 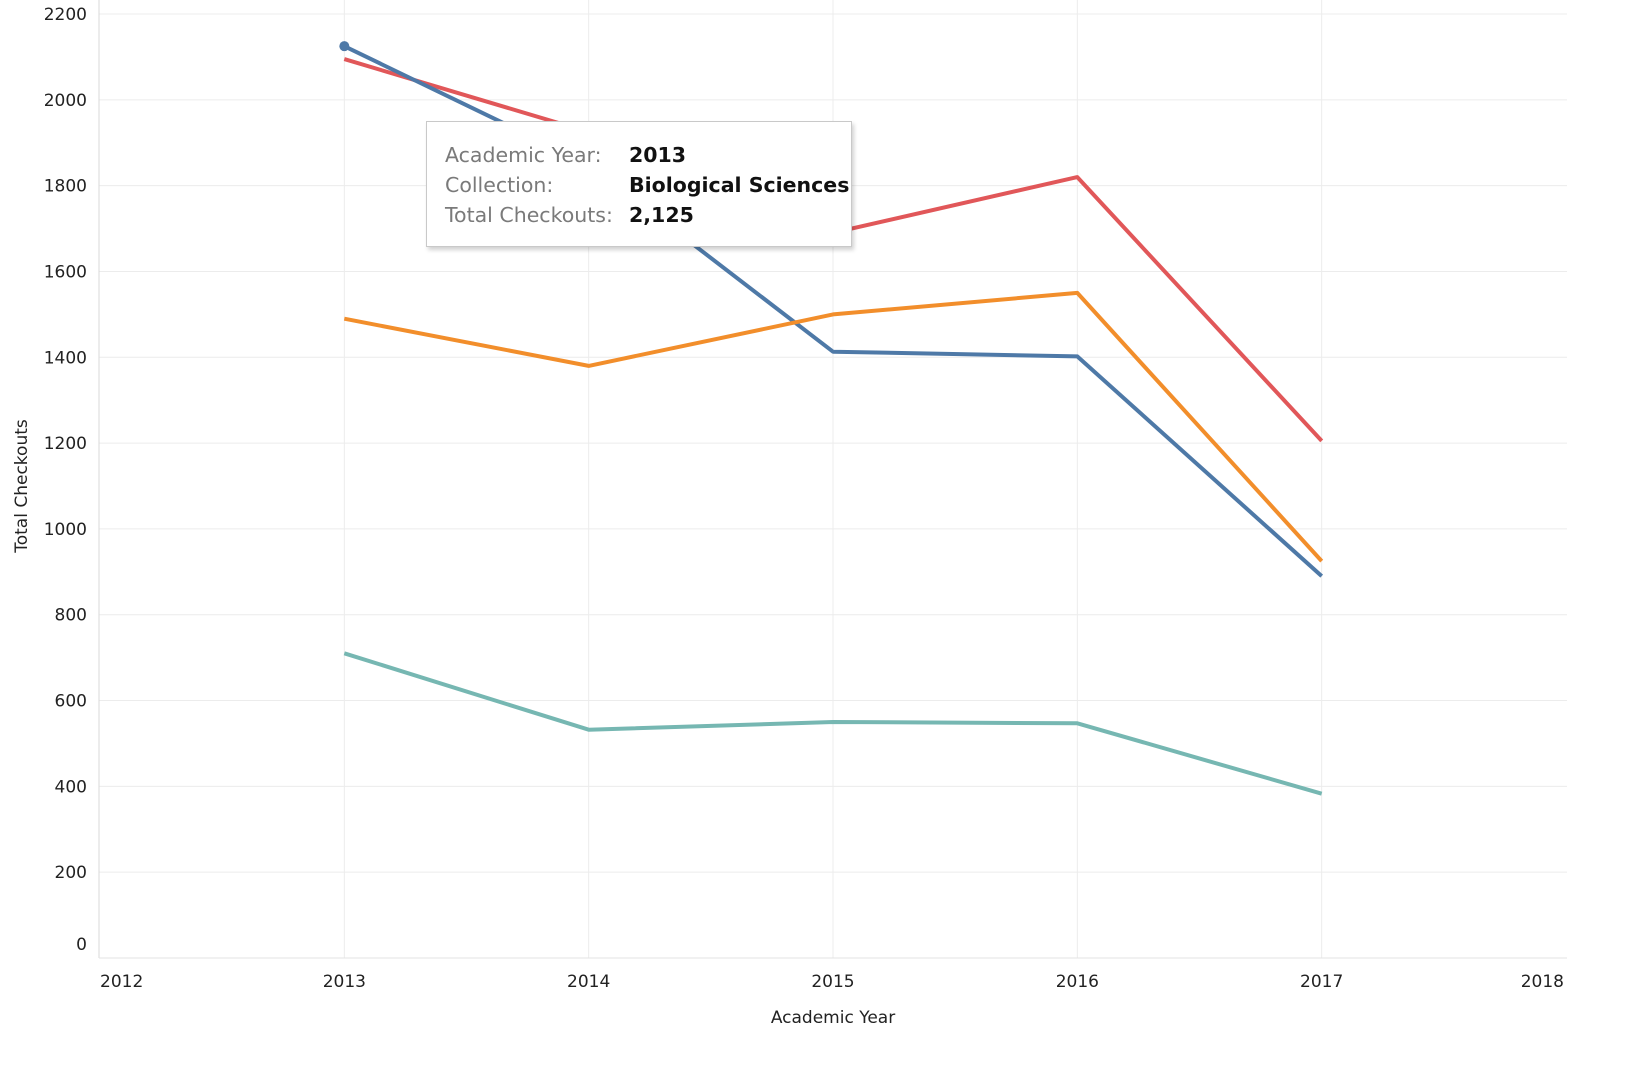 I want to click on tooltip-key: Academic Year:, so click(x=523, y=155).